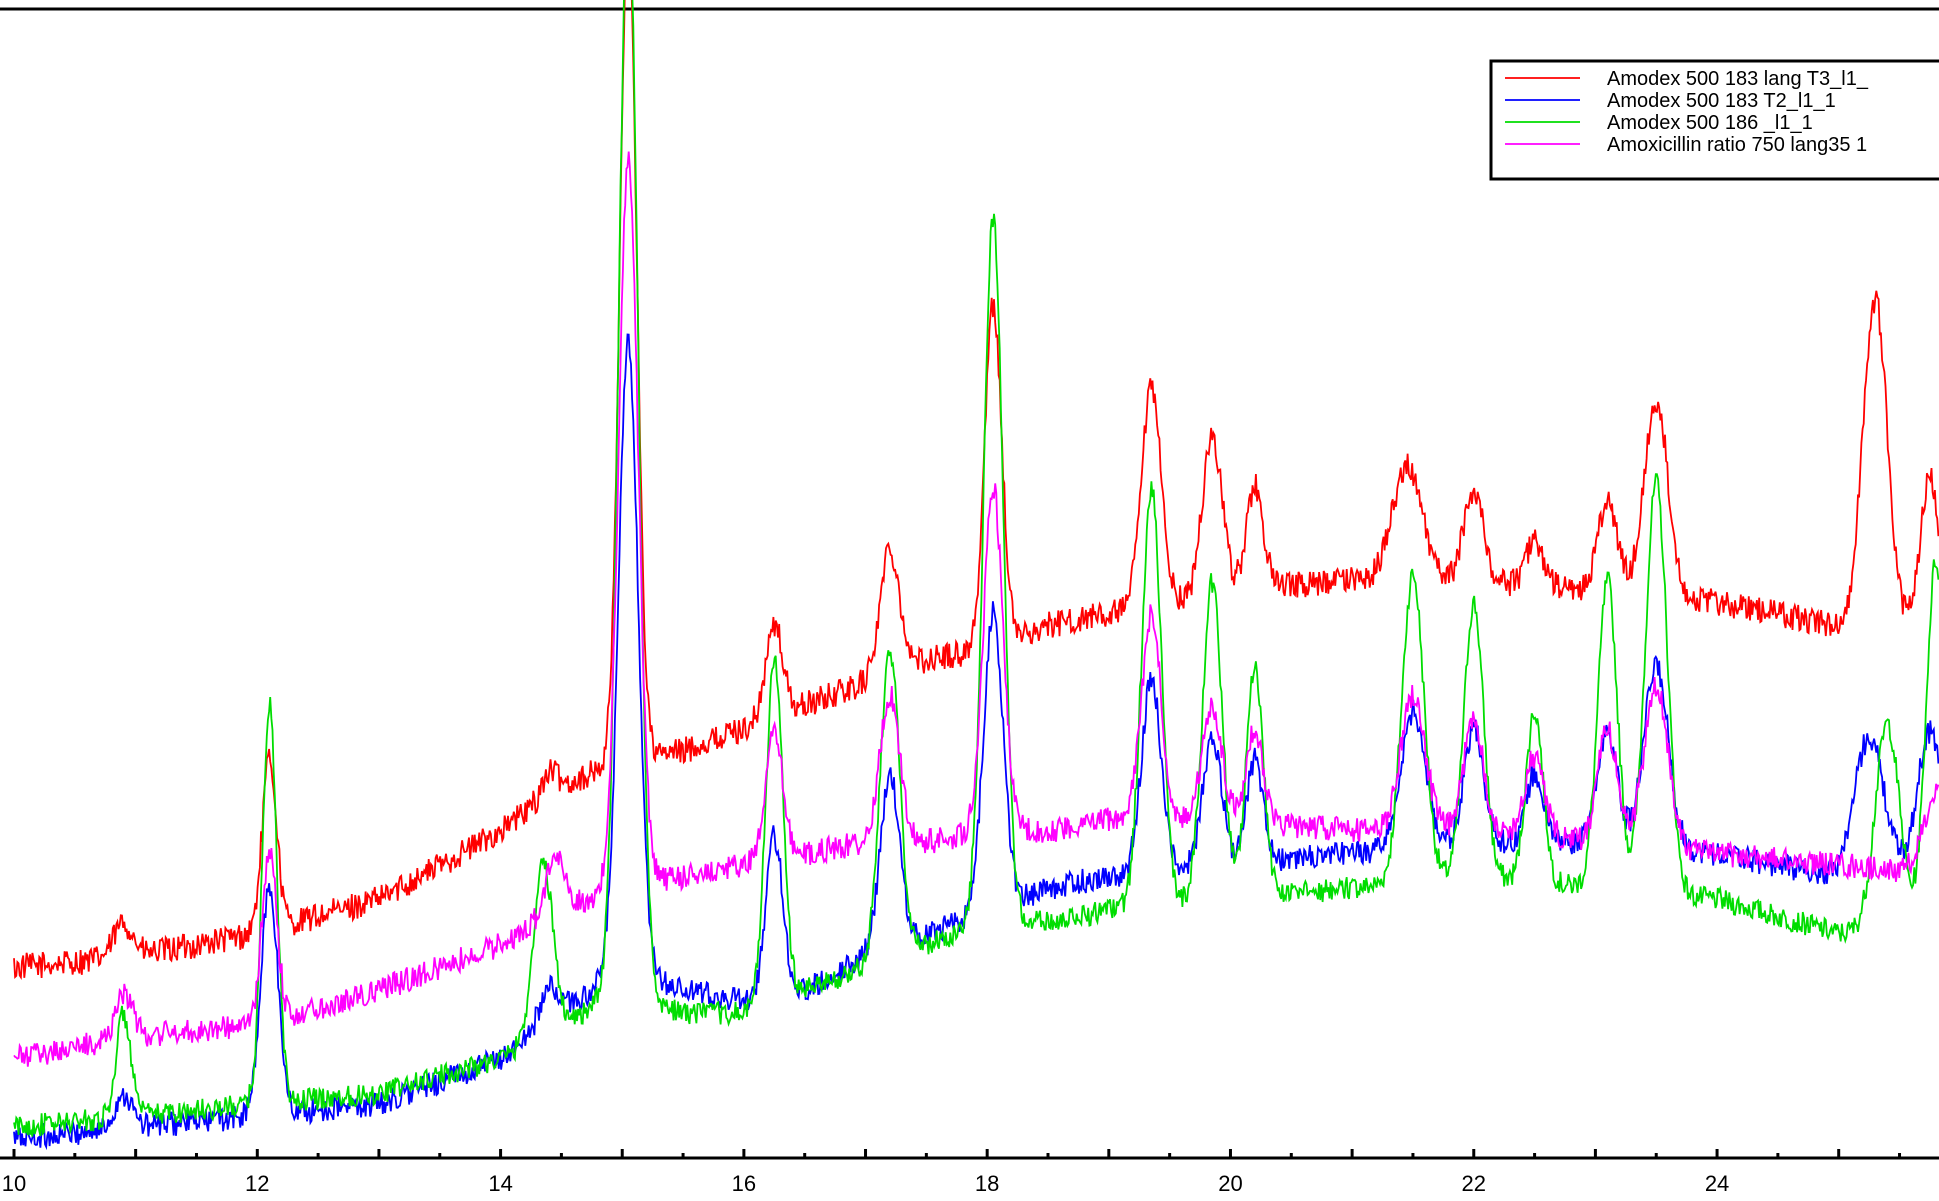  Describe the element at coordinates (1474, 1183) in the screenshot. I see `x-tick-label: 22` at that location.